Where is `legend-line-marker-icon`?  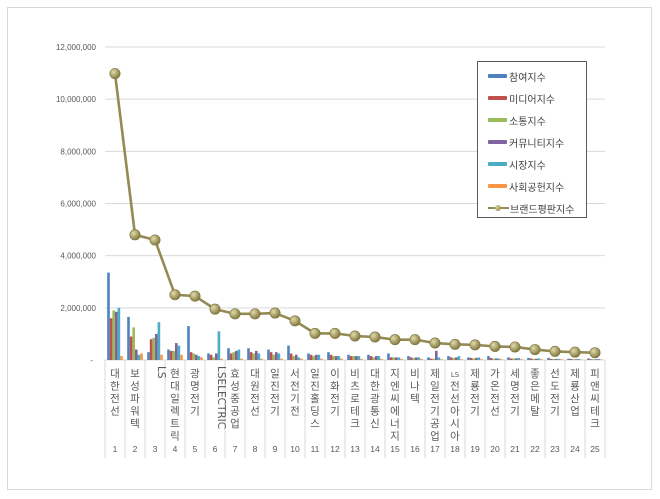
legend-line-marker-icon is located at coordinates (498, 208).